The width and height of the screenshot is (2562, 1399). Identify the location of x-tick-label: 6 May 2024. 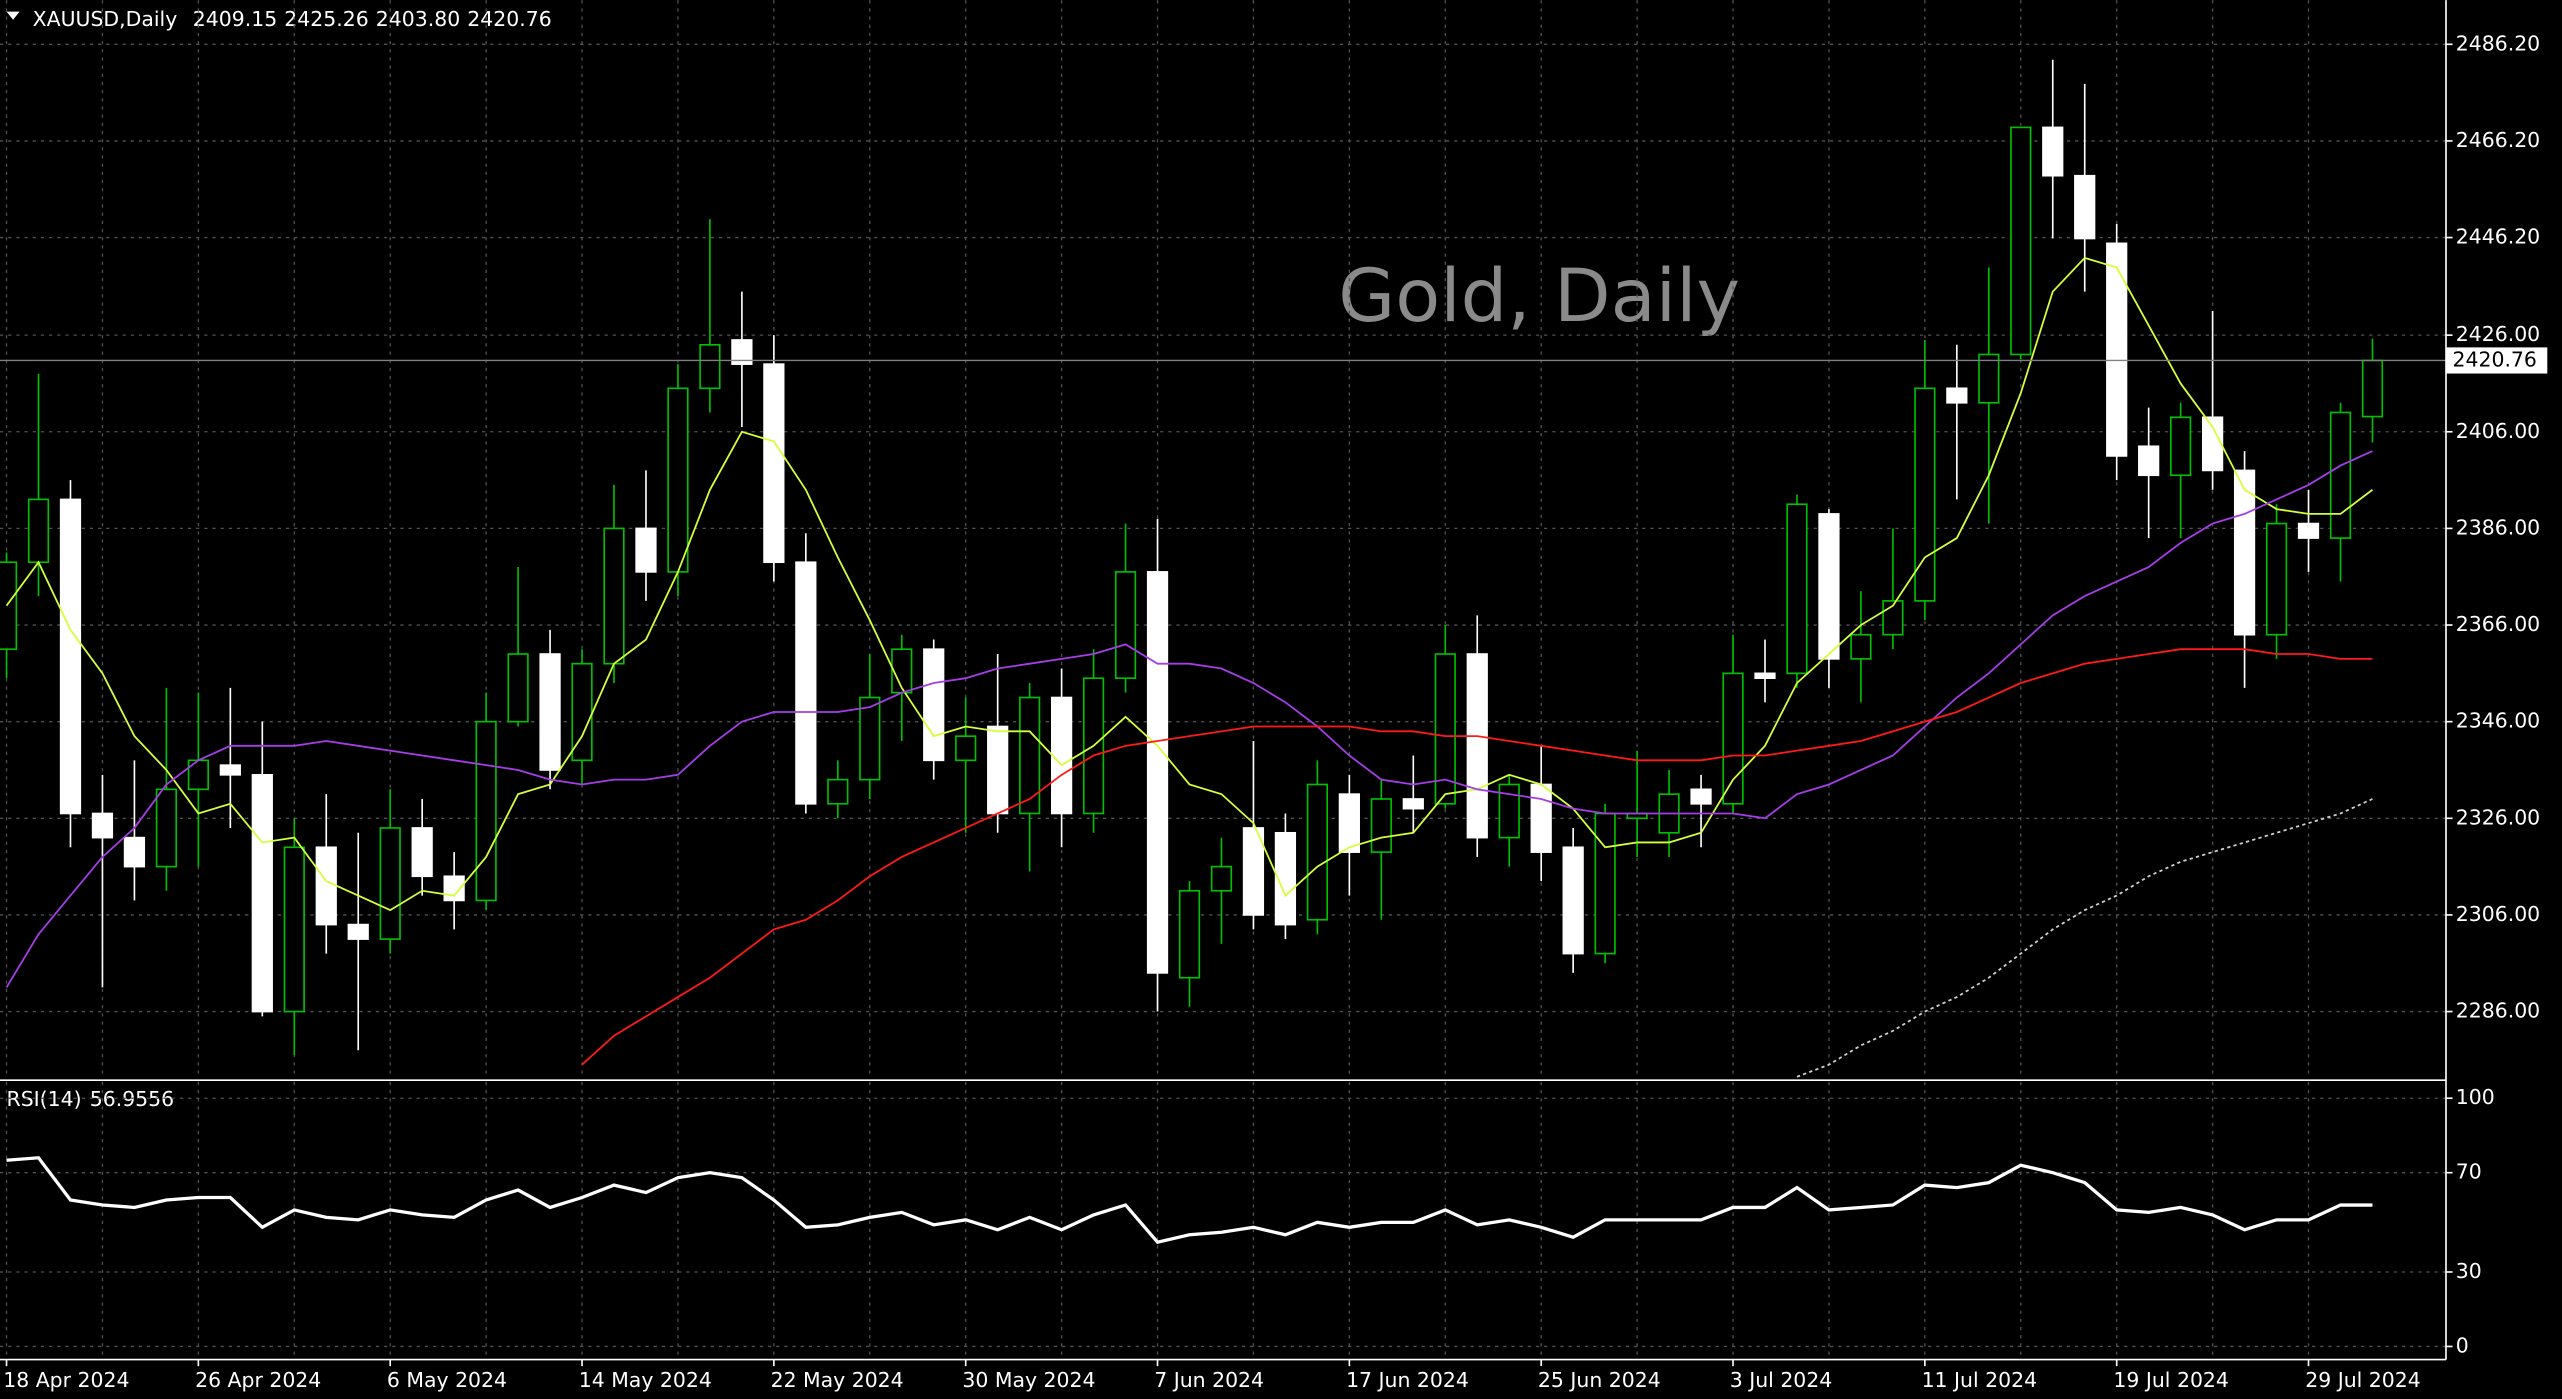
(447, 1380).